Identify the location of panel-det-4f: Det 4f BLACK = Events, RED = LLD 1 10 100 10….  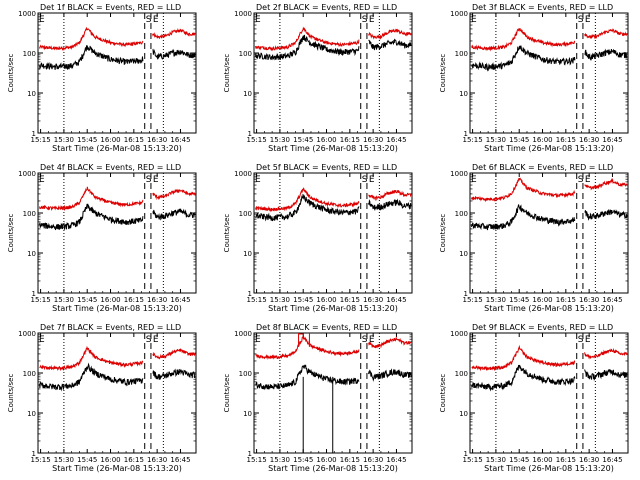
(102, 238).